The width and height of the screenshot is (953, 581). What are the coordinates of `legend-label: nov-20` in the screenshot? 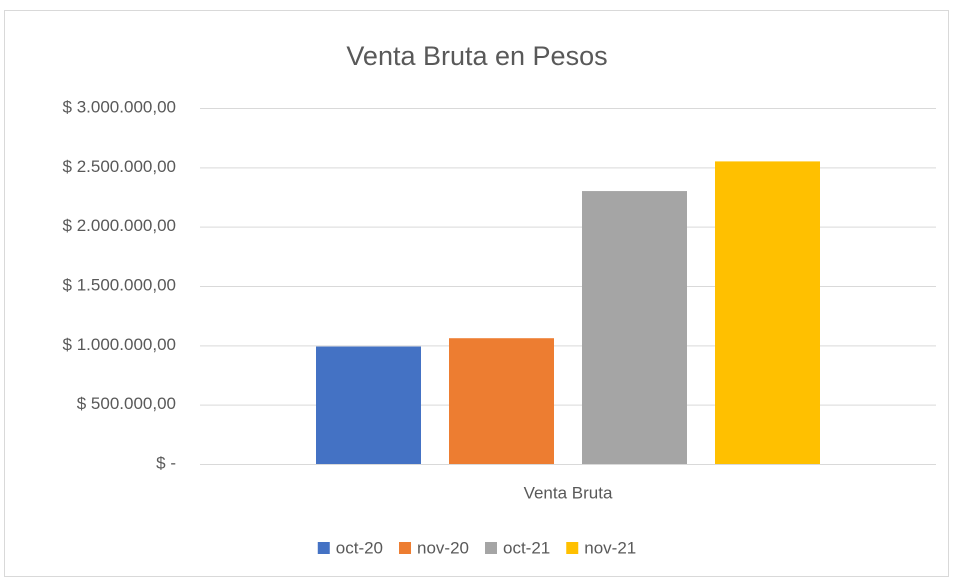 It's located at (443, 547).